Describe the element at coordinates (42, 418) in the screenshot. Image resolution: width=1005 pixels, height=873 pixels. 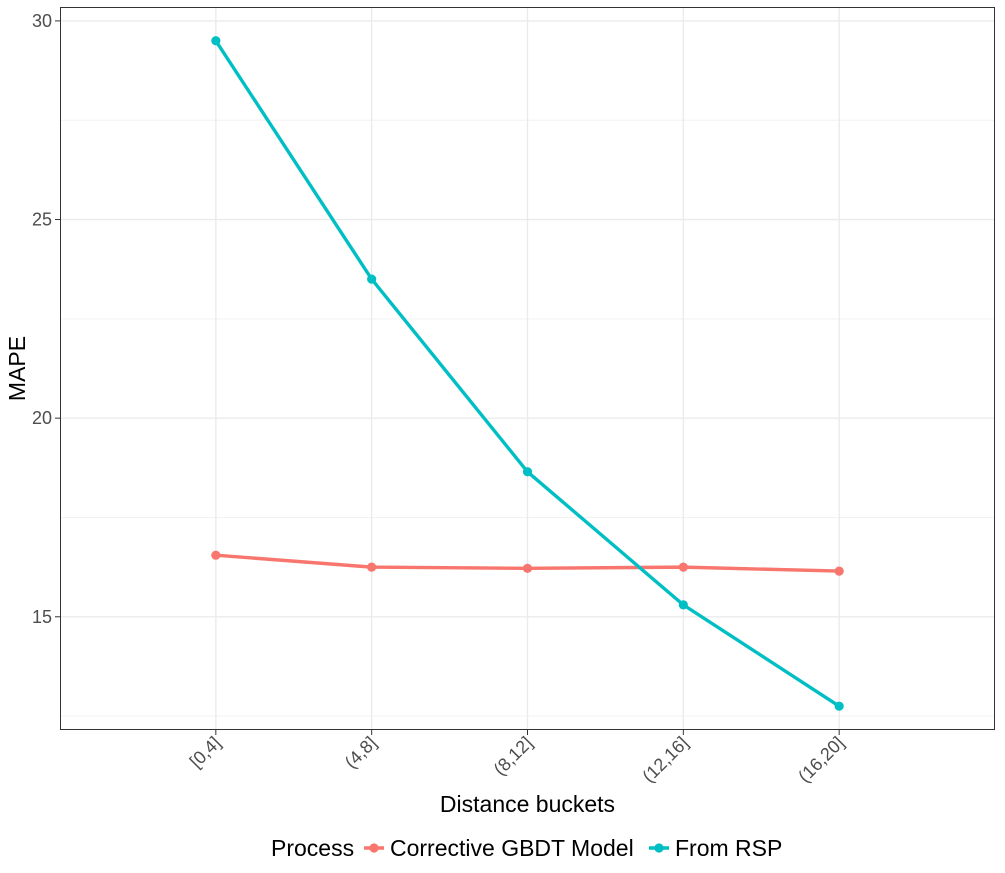
I see `y-tick-label: 20` at that location.